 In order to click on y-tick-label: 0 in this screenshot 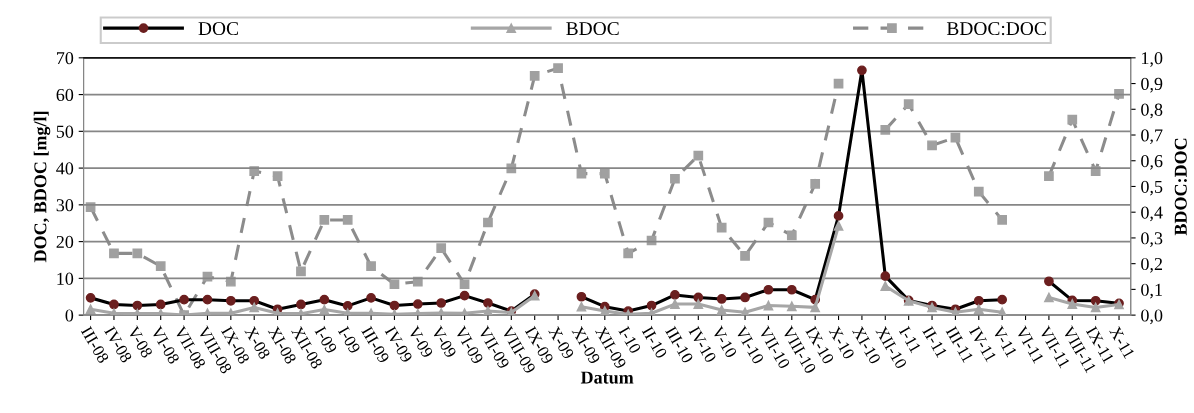, I will do `click(69, 315)`.